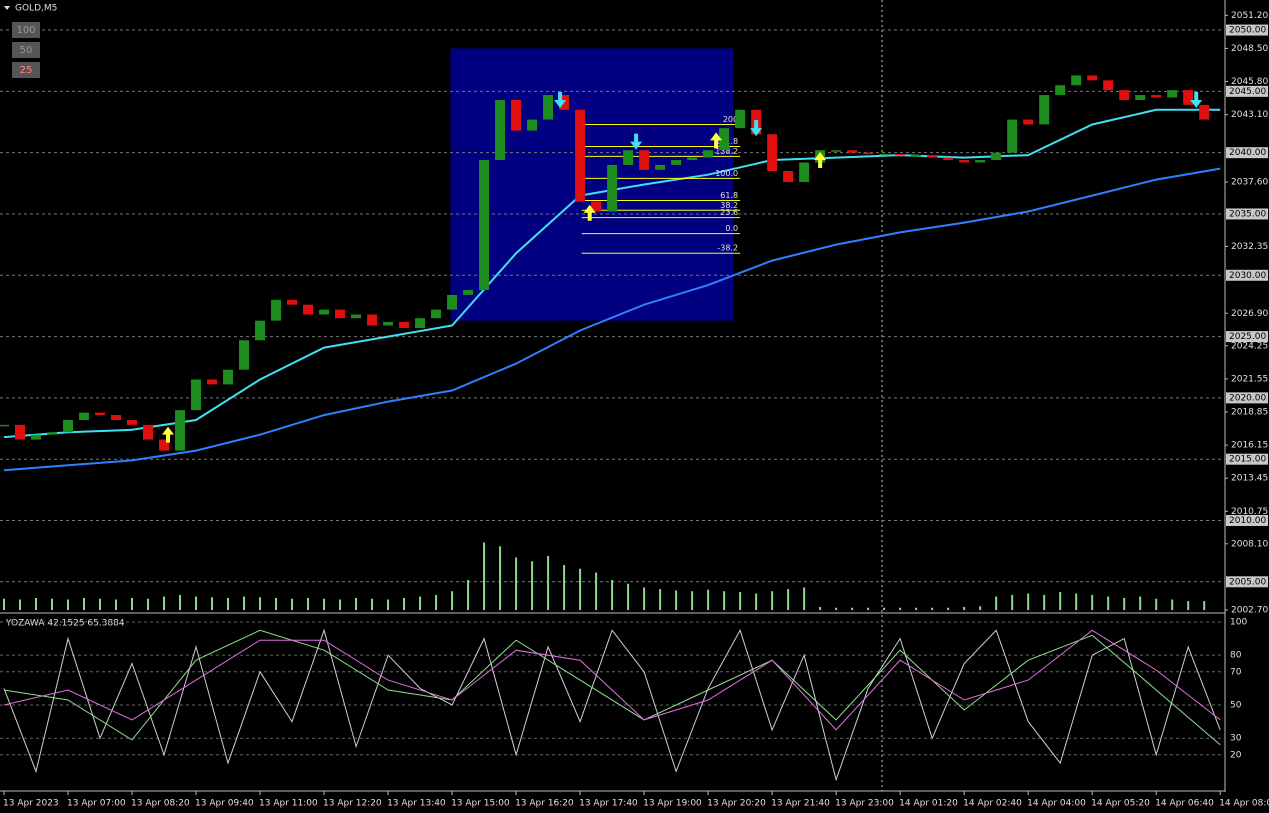 This screenshot has width=1269, height=813. I want to click on y-tick-label: 2050.00, so click(1247, 31).